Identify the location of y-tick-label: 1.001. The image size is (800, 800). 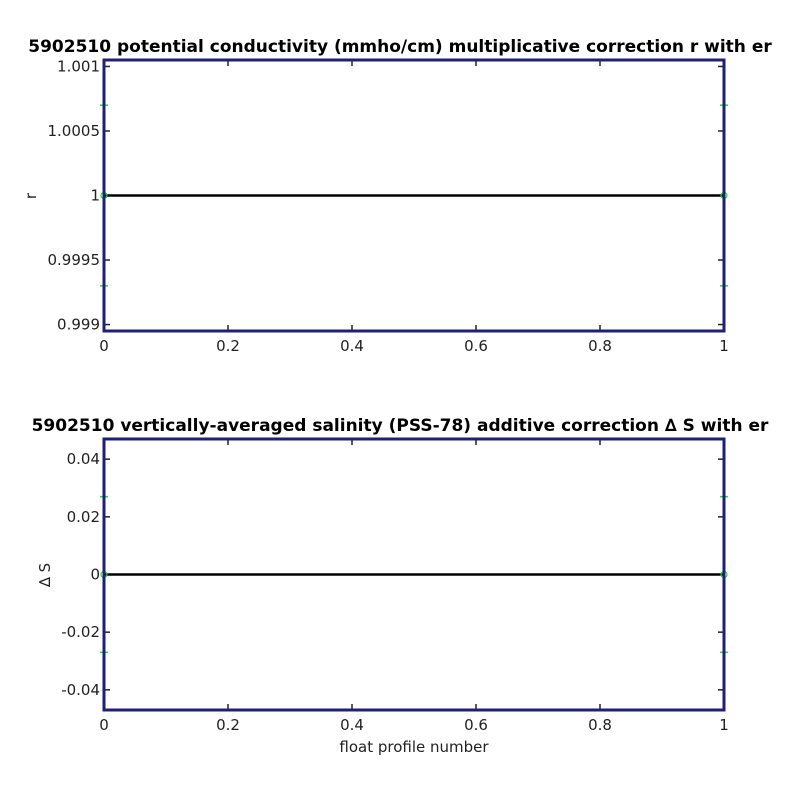
(78, 66).